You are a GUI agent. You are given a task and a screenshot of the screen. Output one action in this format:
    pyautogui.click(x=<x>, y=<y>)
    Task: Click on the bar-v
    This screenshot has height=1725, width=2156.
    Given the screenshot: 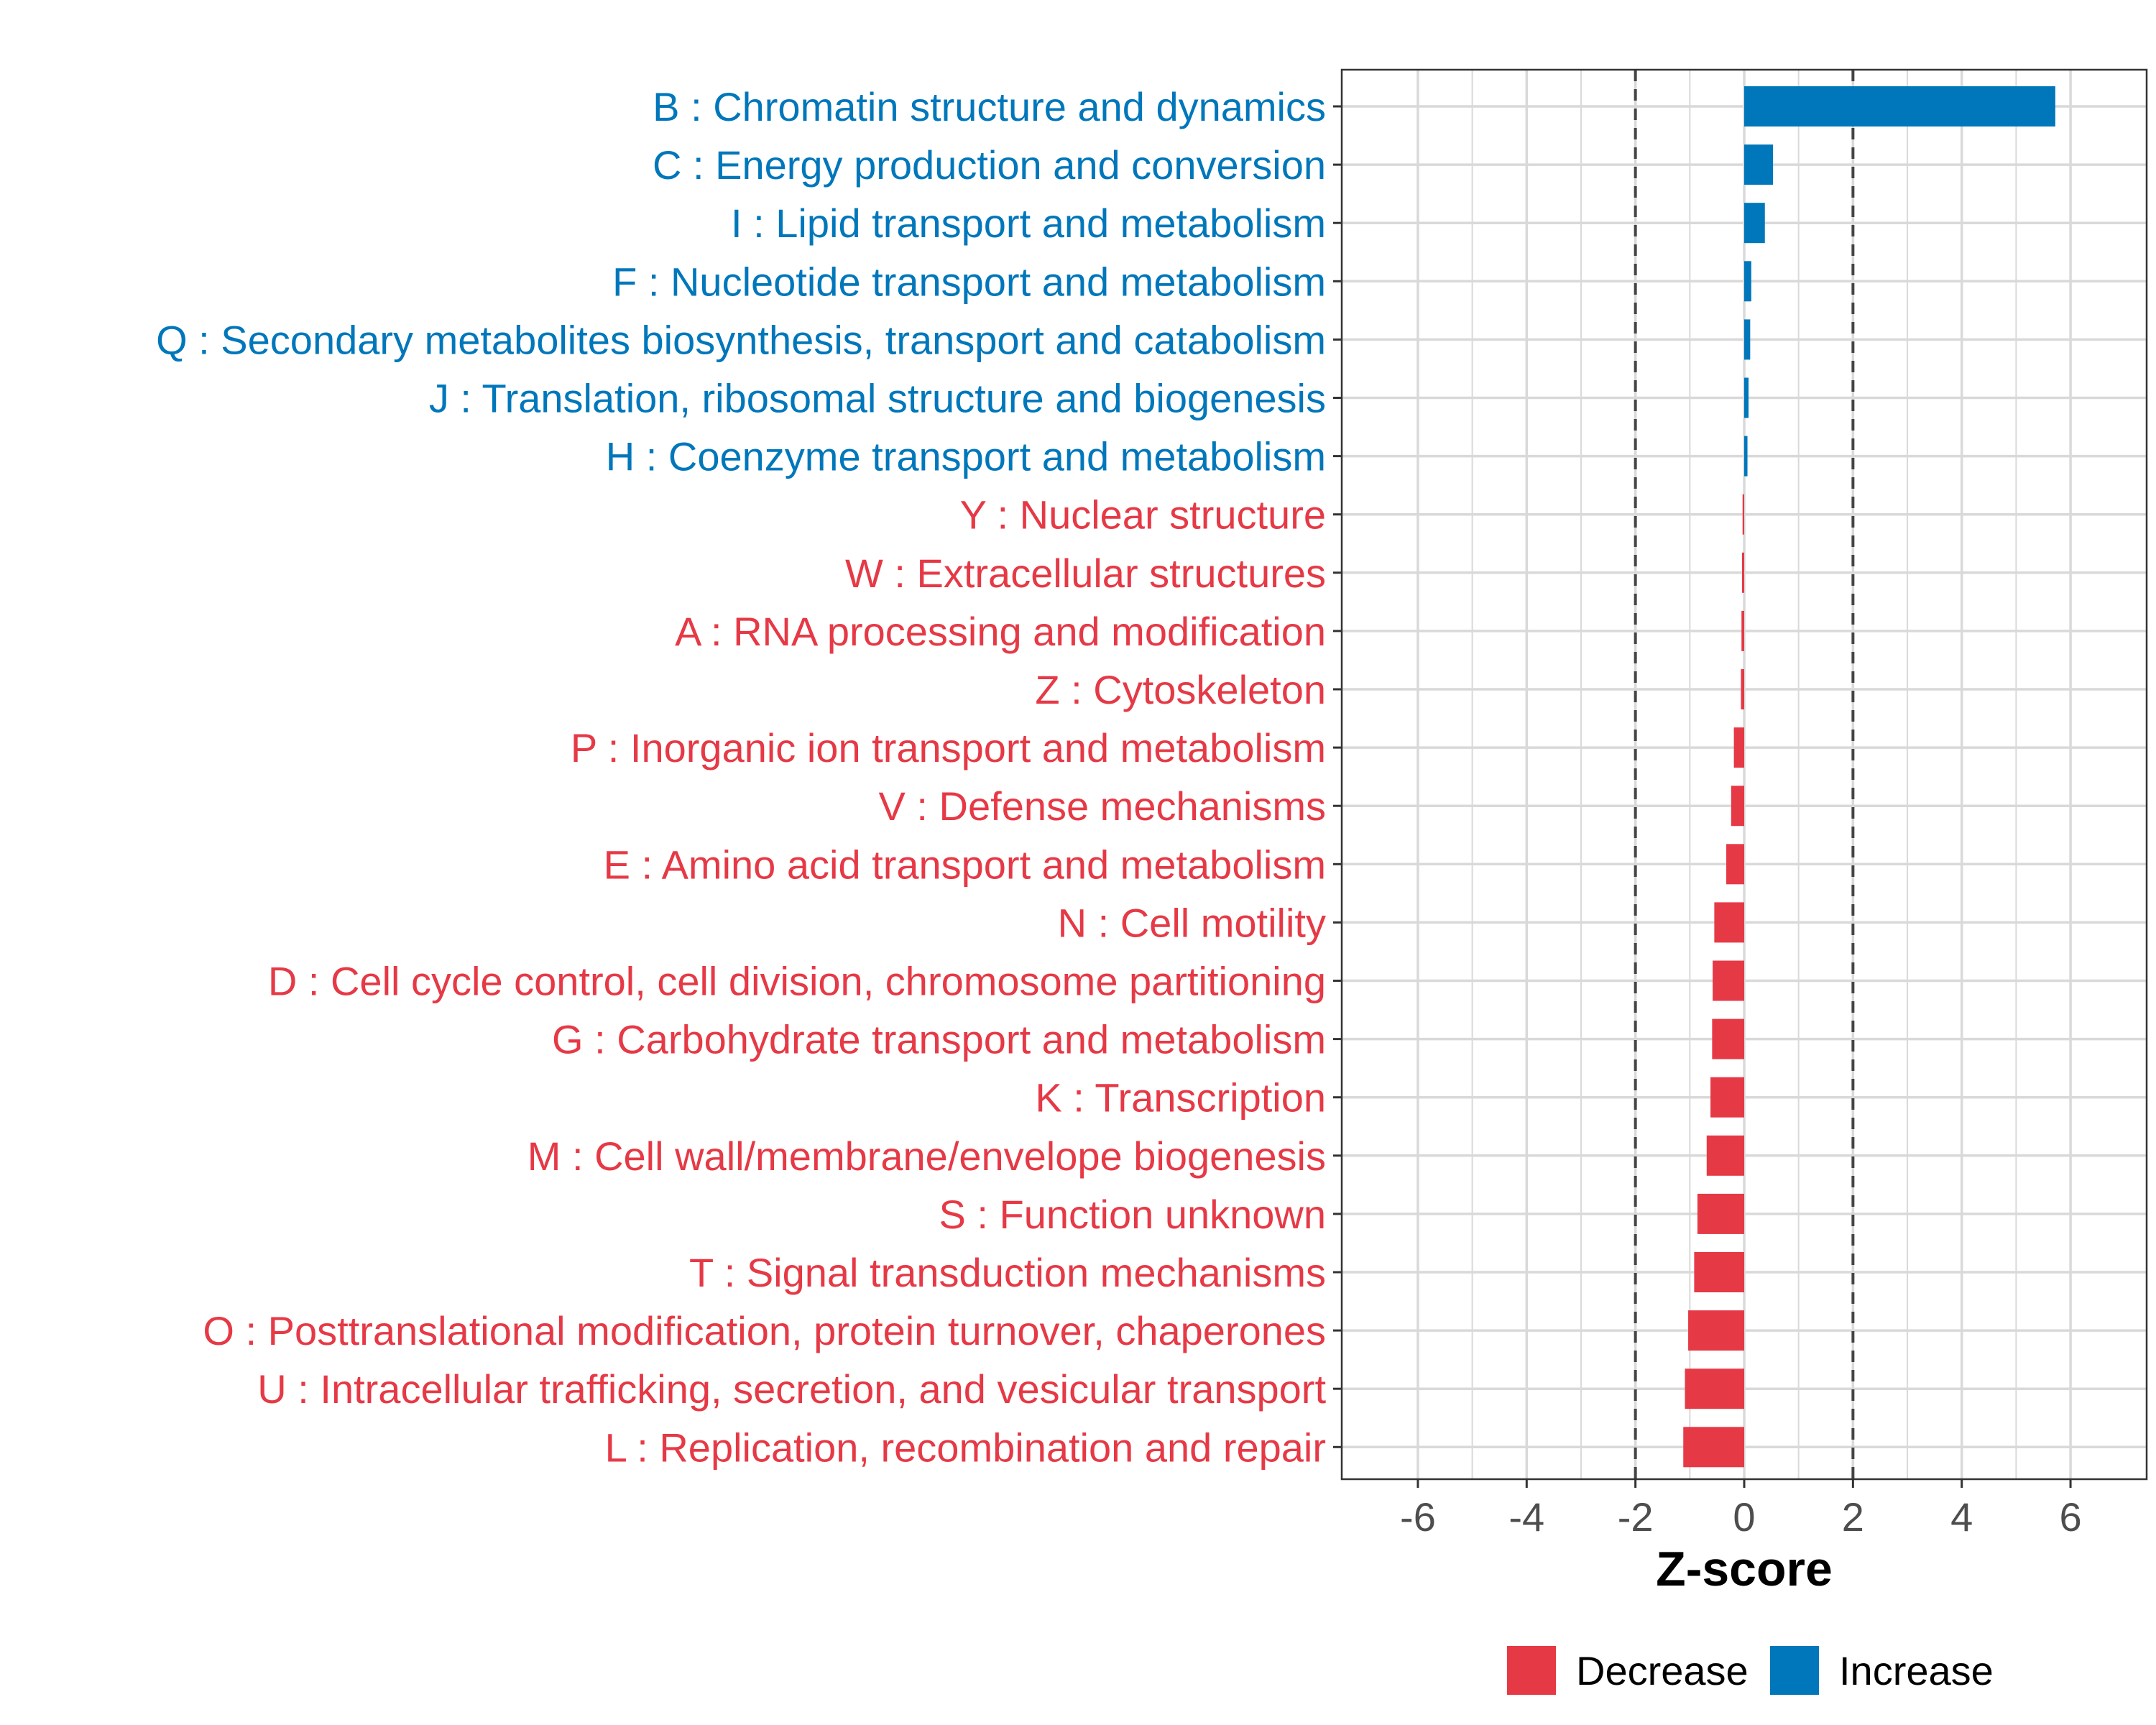 What is the action you would take?
    pyautogui.click(x=1738, y=806)
    